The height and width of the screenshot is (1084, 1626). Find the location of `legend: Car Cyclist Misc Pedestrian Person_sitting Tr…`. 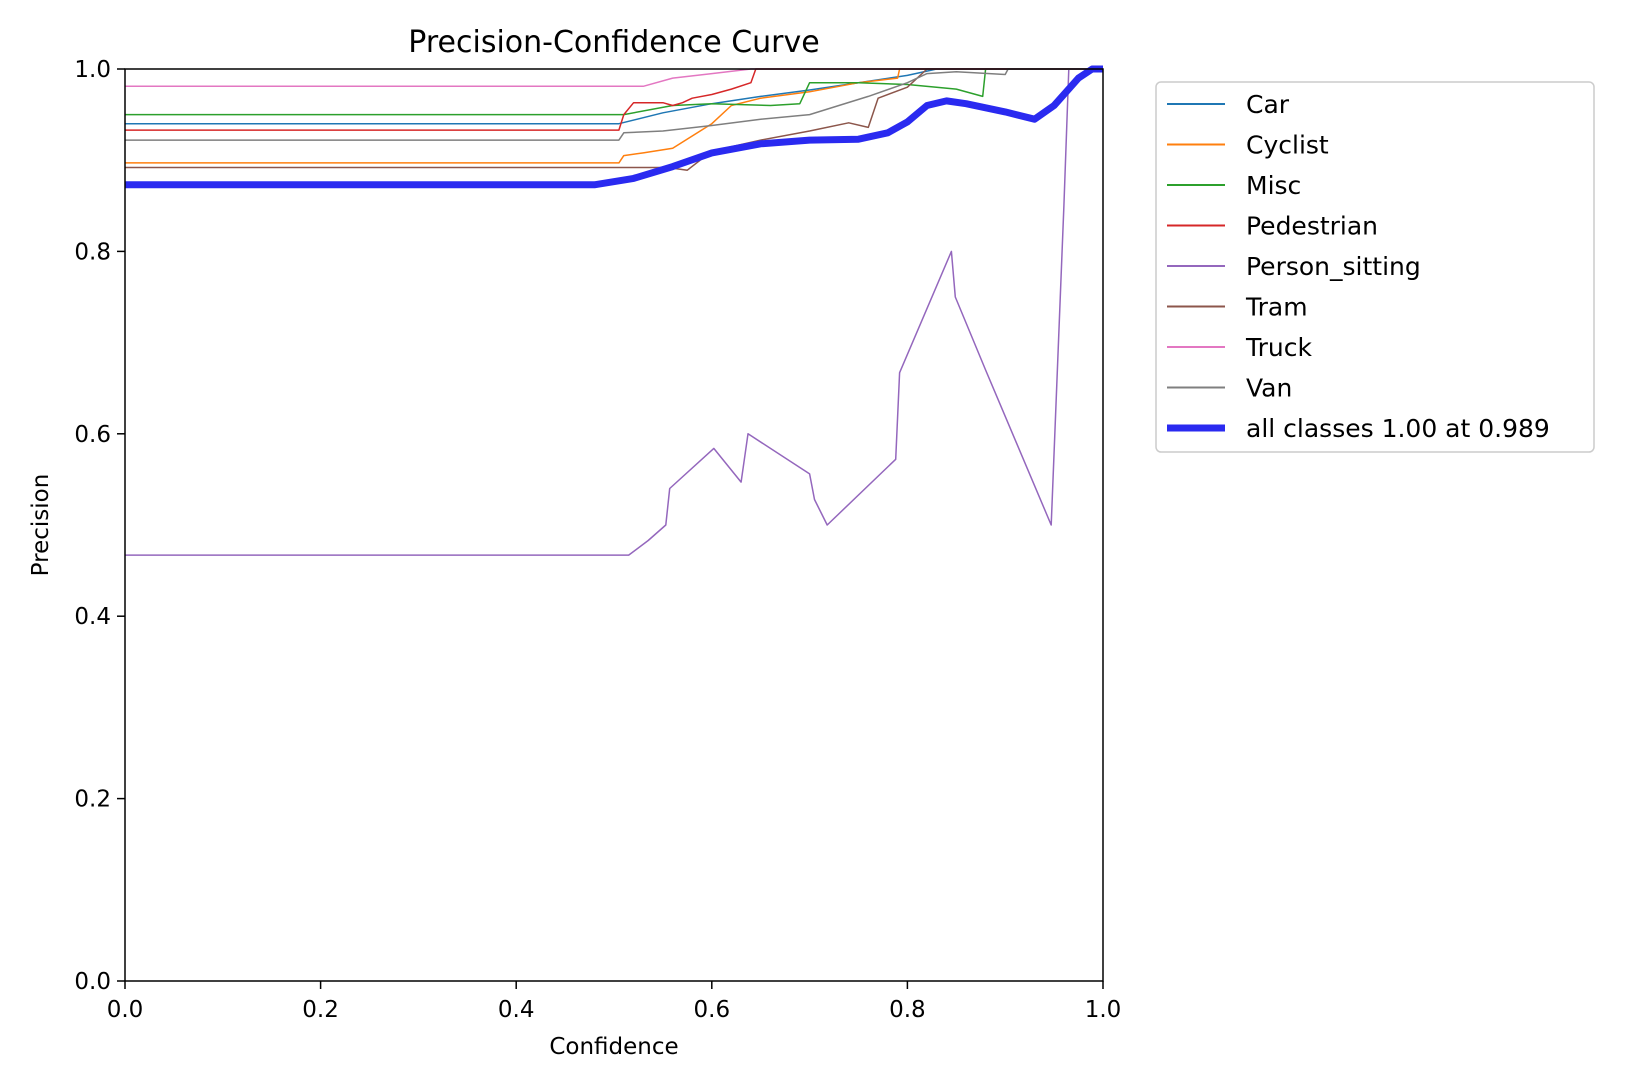

legend: Car Cyclist Misc Pedestrian Person_sitting Tr… is located at coordinates (1375, 267).